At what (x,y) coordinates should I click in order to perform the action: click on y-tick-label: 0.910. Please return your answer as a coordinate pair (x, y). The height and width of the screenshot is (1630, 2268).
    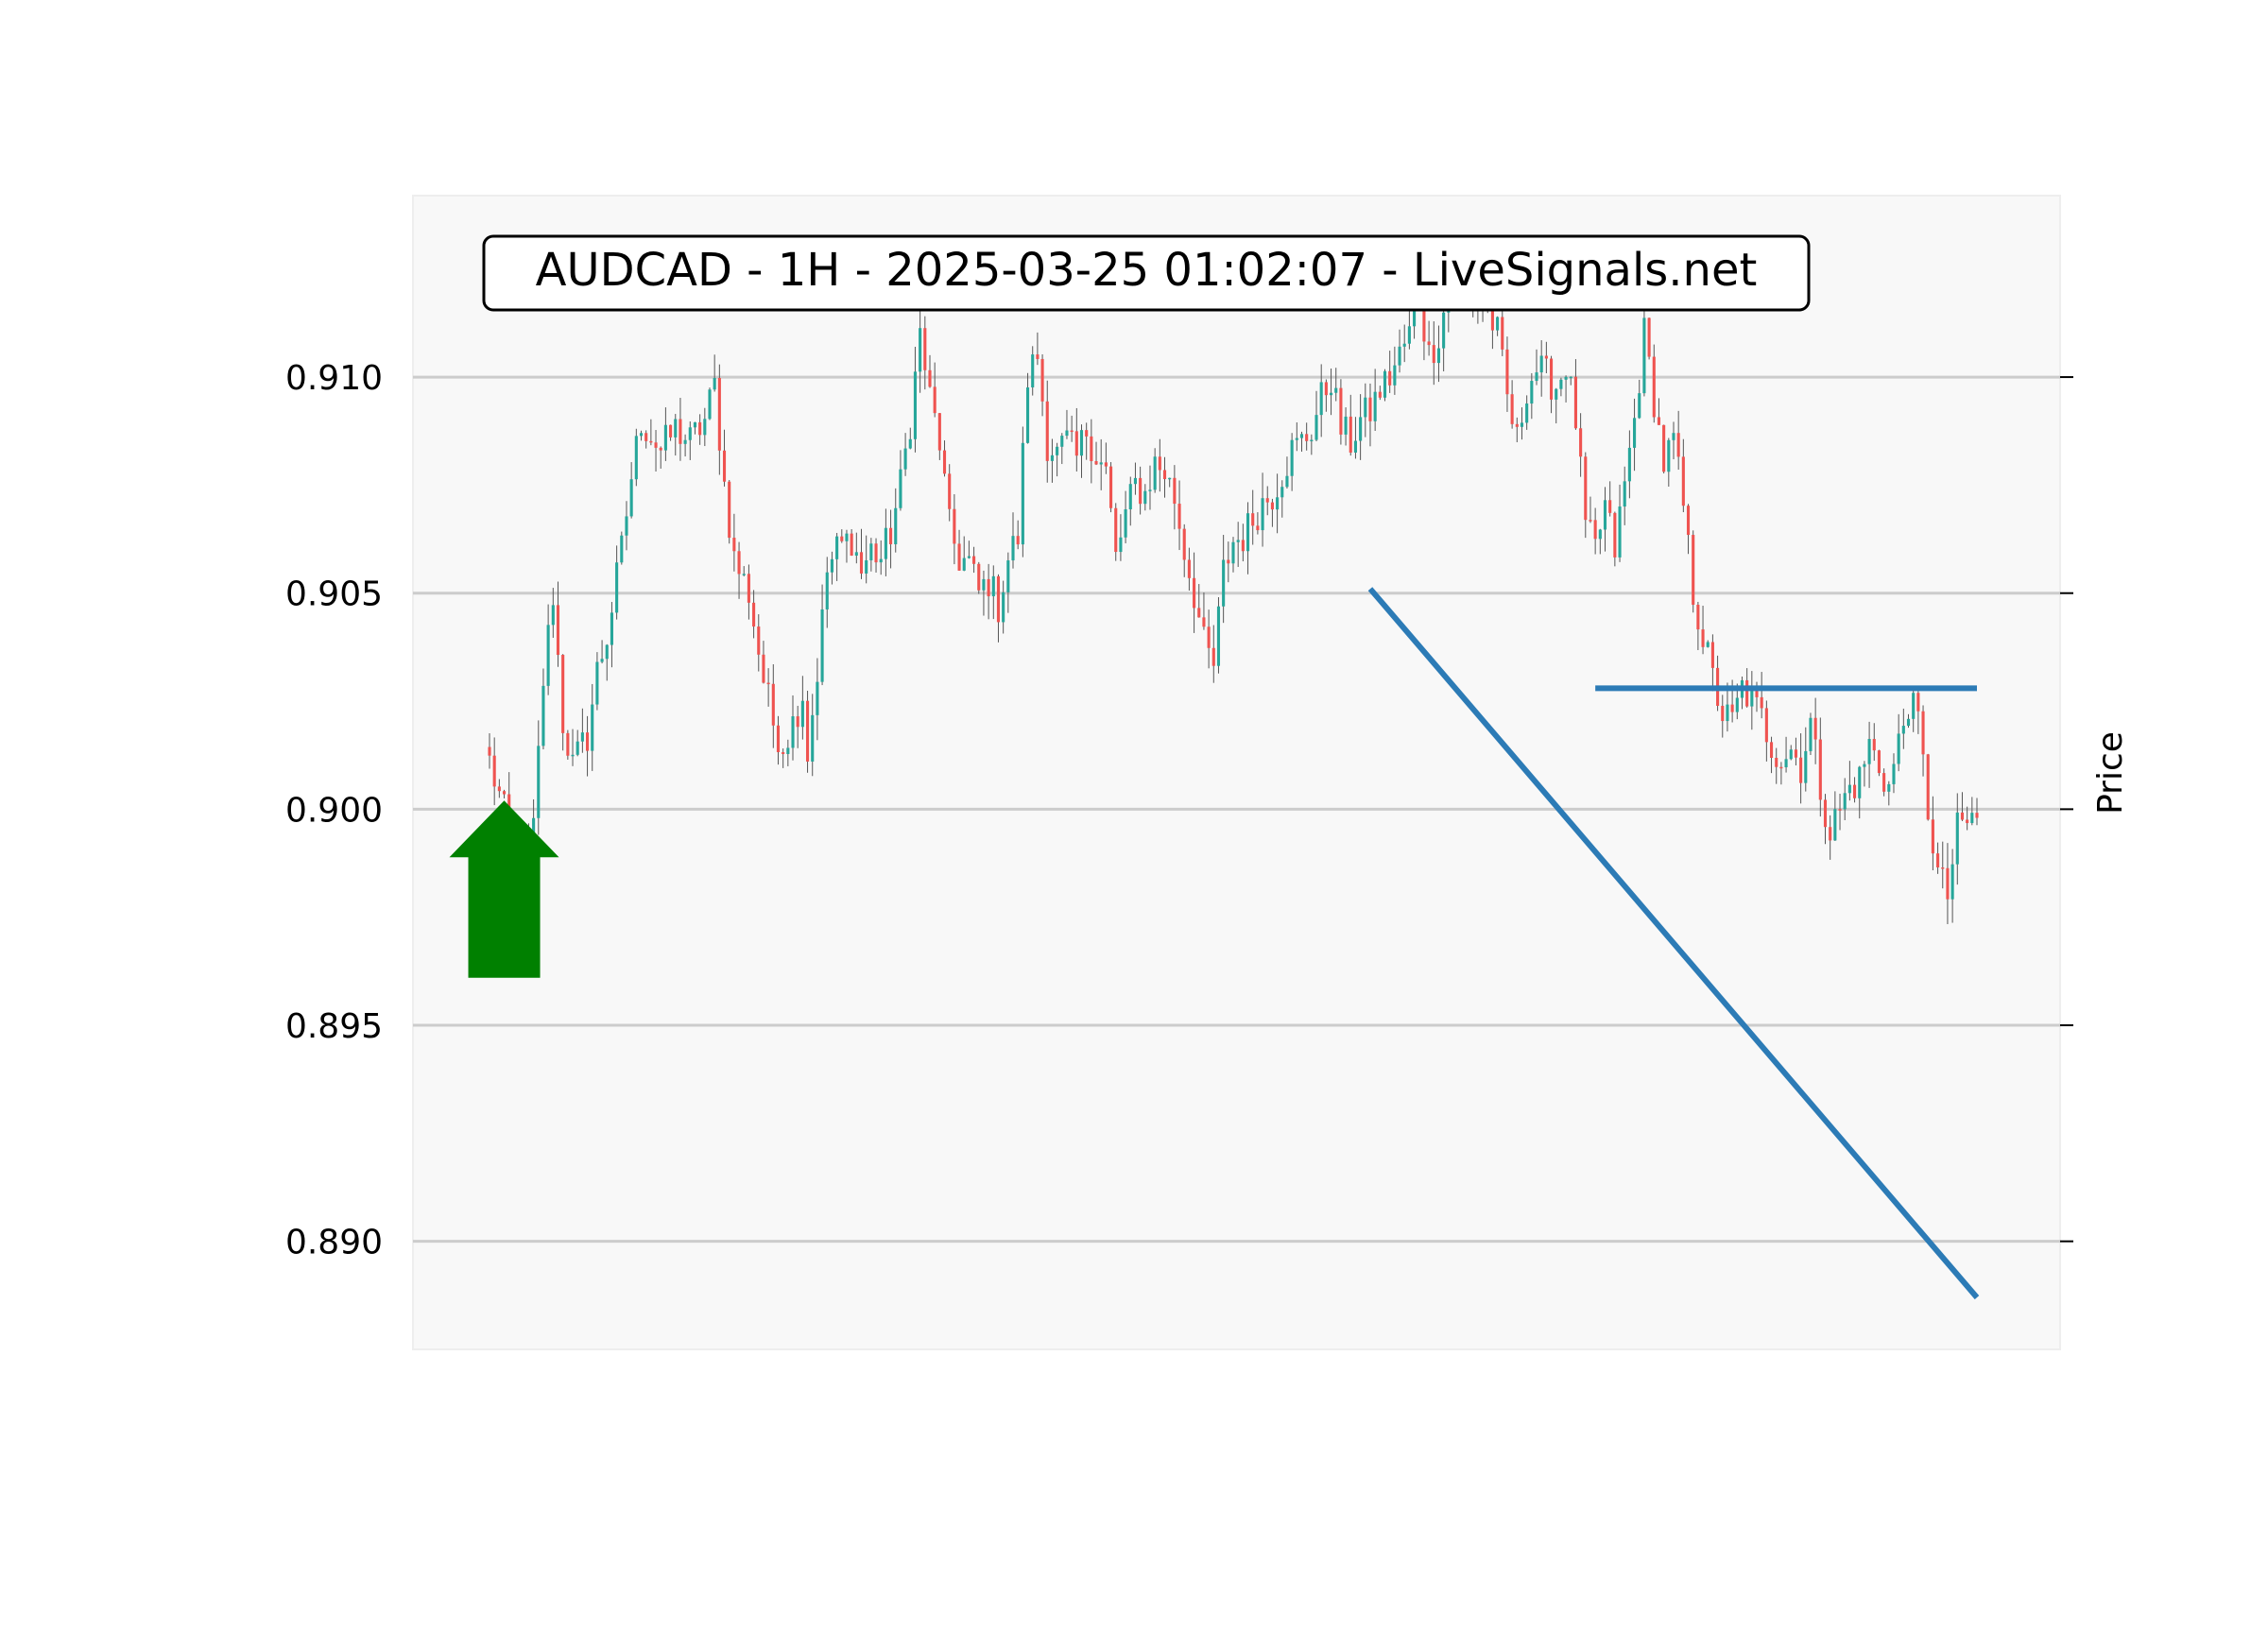
    Looking at the image, I should click on (334, 379).